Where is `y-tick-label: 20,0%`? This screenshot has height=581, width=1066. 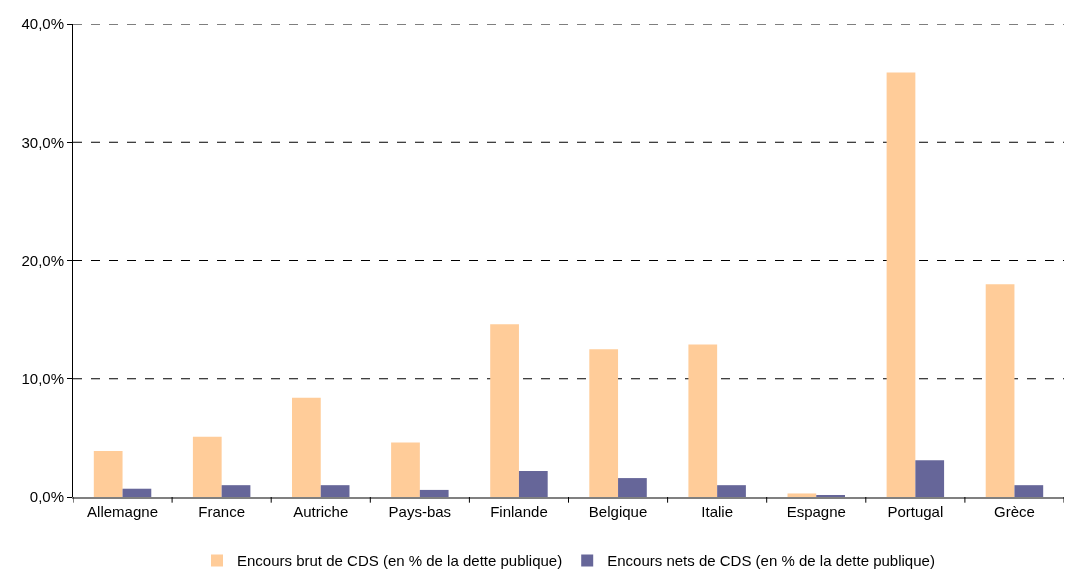
y-tick-label: 20,0% is located at coordinates (42, 260).